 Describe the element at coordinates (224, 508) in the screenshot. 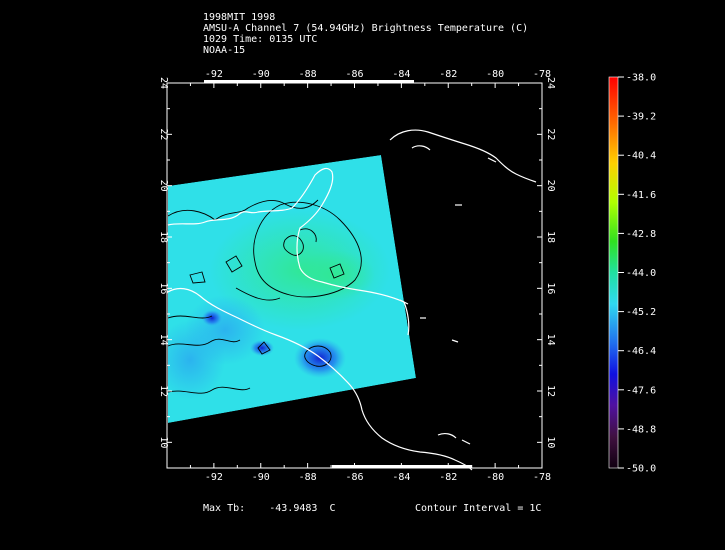

I see `max-tb-label: Max Tb:` at that location.